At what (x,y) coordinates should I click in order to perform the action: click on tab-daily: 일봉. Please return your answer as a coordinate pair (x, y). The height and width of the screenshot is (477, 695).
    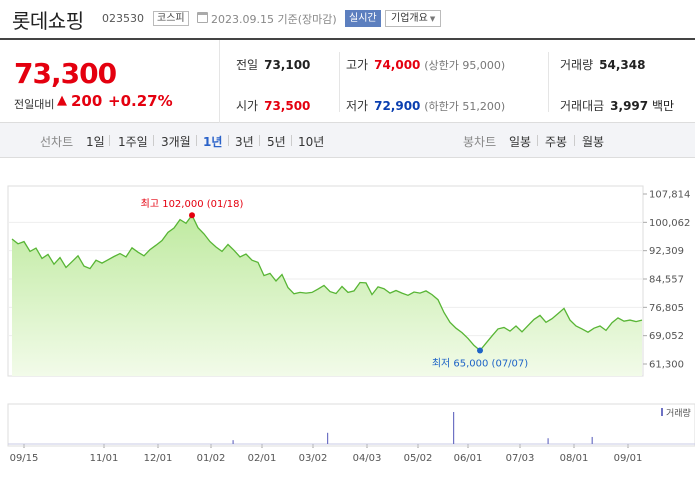
    Looking at the image, I should click on (520, 142).